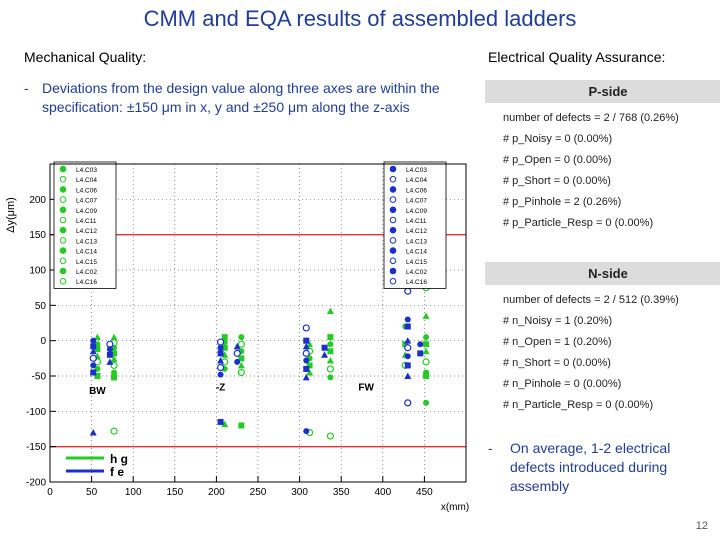  Describe the element at coordinates (97, 465) in the screenshot. I see `series-legend: h gf e` at that location.